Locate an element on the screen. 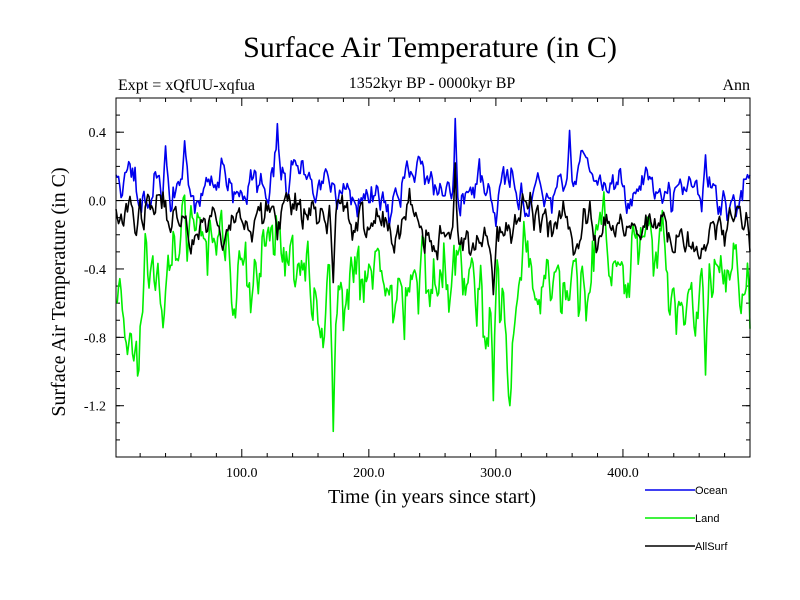  x-tick-label: 100.0 is located at coordinates (242, 473).